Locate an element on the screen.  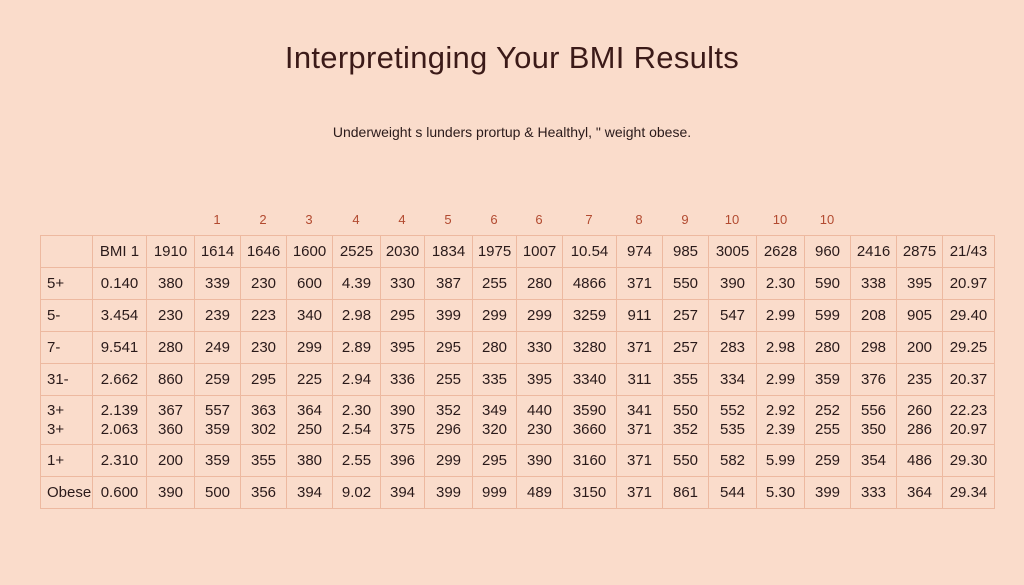
table-cell: 3160 is located at coordinates (589, 460).